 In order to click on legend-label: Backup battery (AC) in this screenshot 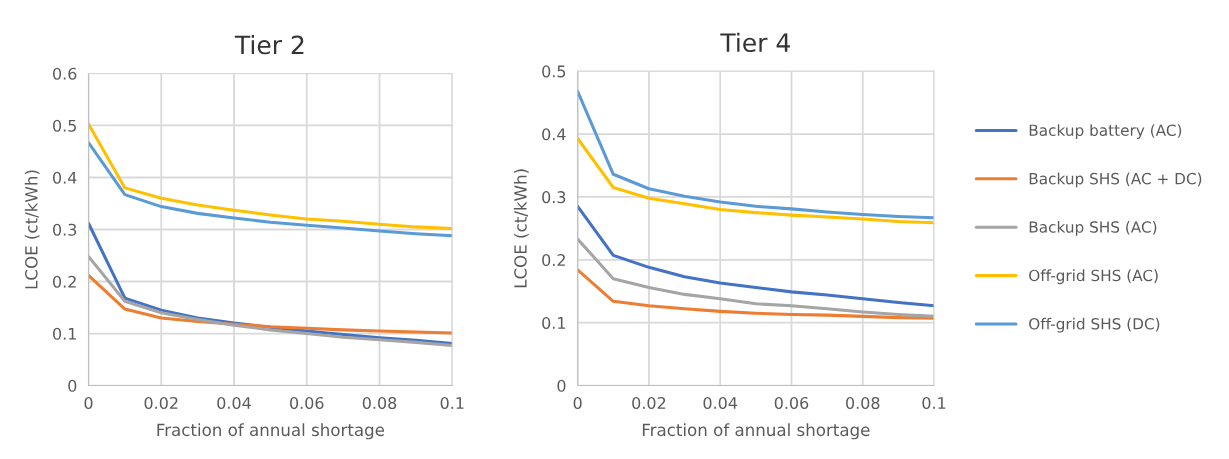, I will do `click(1105, 131)`.